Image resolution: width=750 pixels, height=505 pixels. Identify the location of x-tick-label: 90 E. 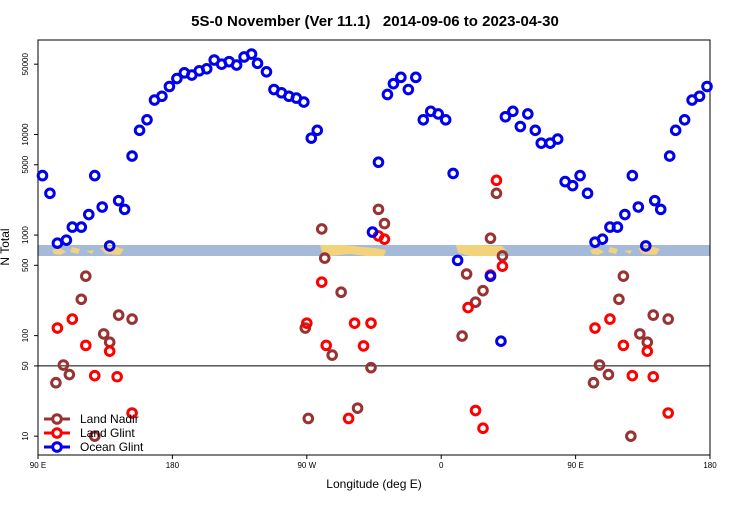
(38, 465).